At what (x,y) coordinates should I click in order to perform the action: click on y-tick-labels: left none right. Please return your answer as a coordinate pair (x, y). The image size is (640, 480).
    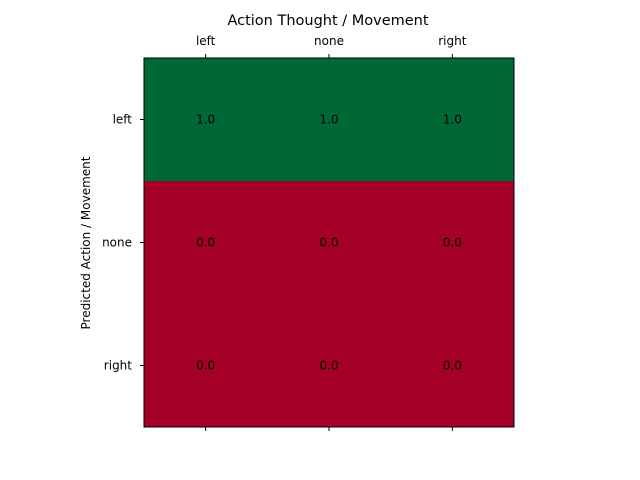
    Looking at the image, I should click on (117, 243).